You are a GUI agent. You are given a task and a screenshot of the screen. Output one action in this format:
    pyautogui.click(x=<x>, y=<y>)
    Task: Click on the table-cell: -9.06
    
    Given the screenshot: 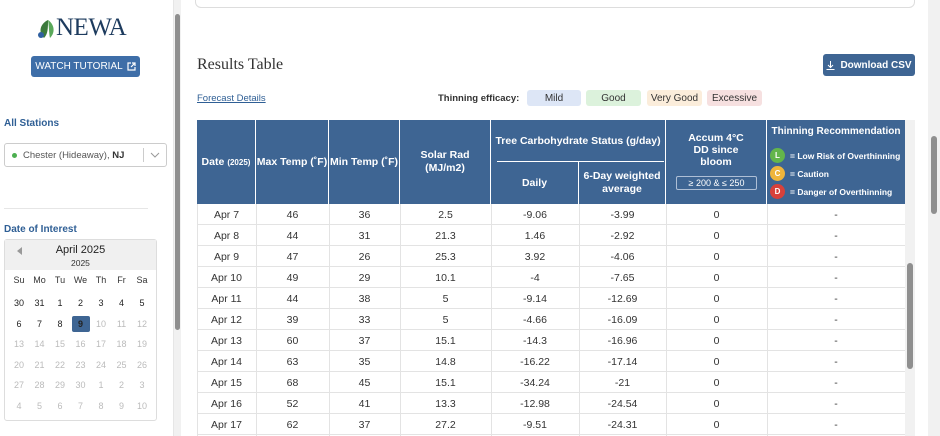 What is the action you would take?
    pyautogui.click(x=535, y=214)
    